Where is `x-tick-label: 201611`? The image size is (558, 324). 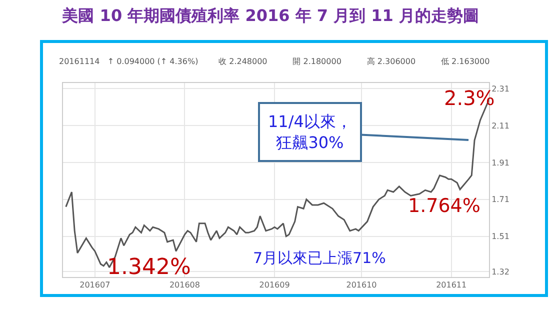 x-tick-label: 201611 is located at coordinates (451, 285).